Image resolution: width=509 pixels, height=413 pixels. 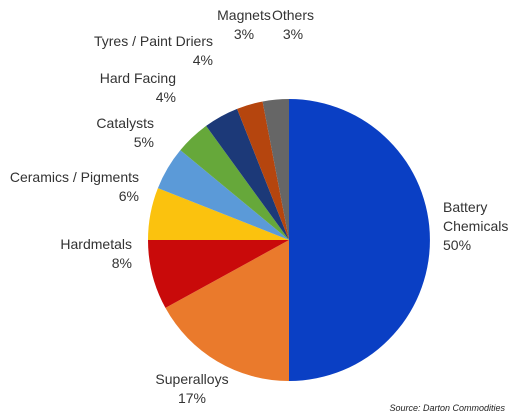 What do you see at coordinates (457, 245) in the screenshot?
I see `slice-value-battery-chemicals: 50%` at bounding box center [457, 245].